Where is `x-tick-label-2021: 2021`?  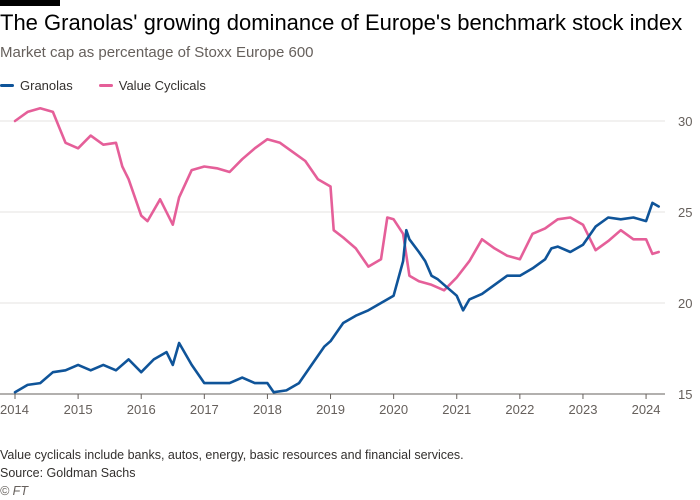
x-tick-label-2021: 2021 is located at coordinates (456, 409).